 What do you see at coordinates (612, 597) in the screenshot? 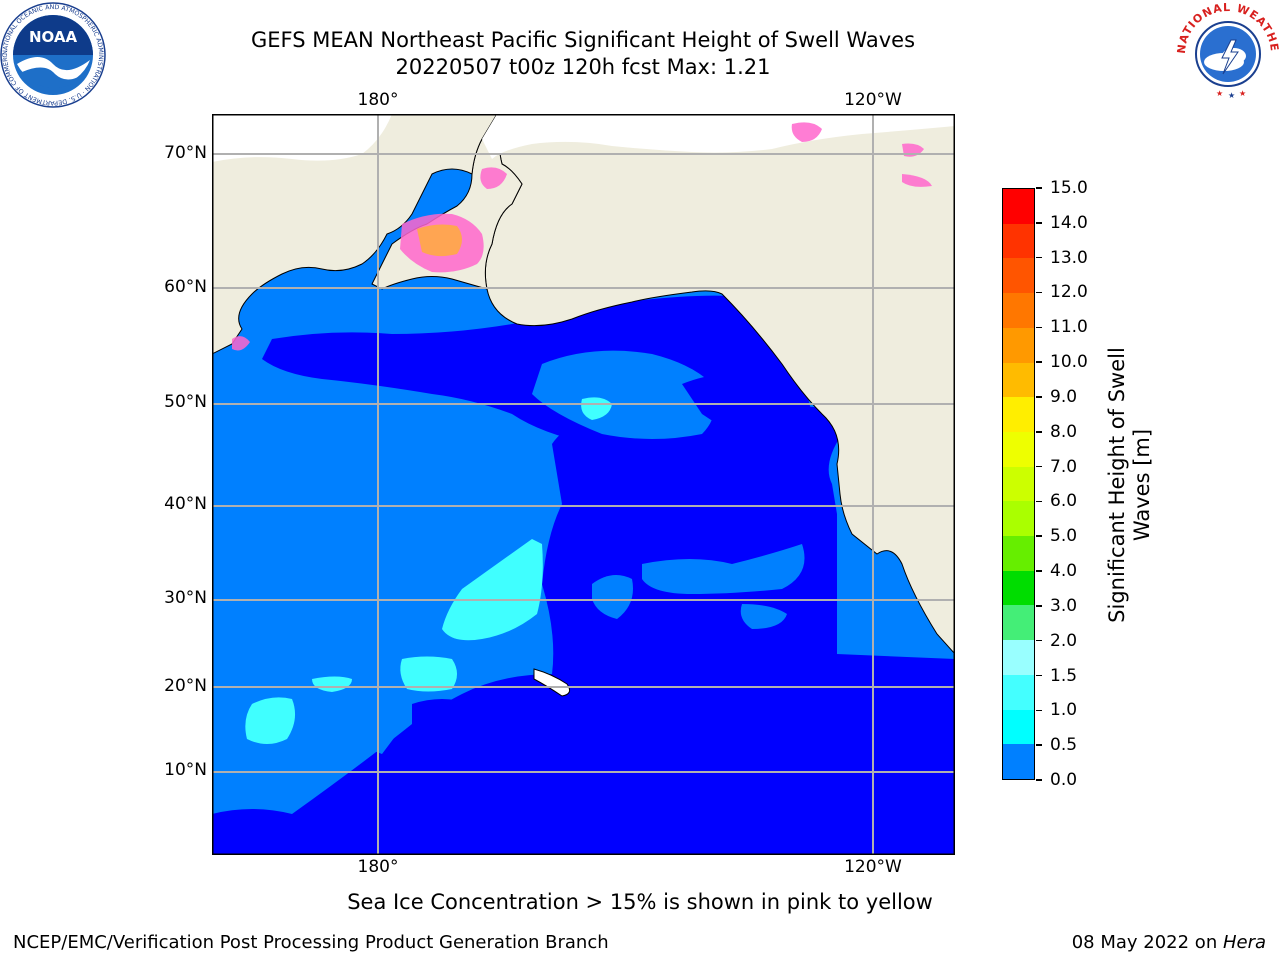
I see `patch-mid-32n` at bounding box center [612, 597].